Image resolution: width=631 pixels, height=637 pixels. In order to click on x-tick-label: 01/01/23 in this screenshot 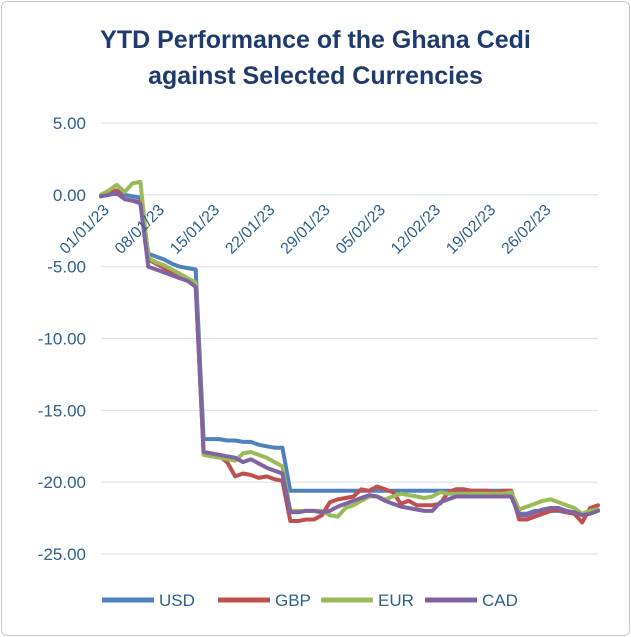, I will do `click(85, 230)`.